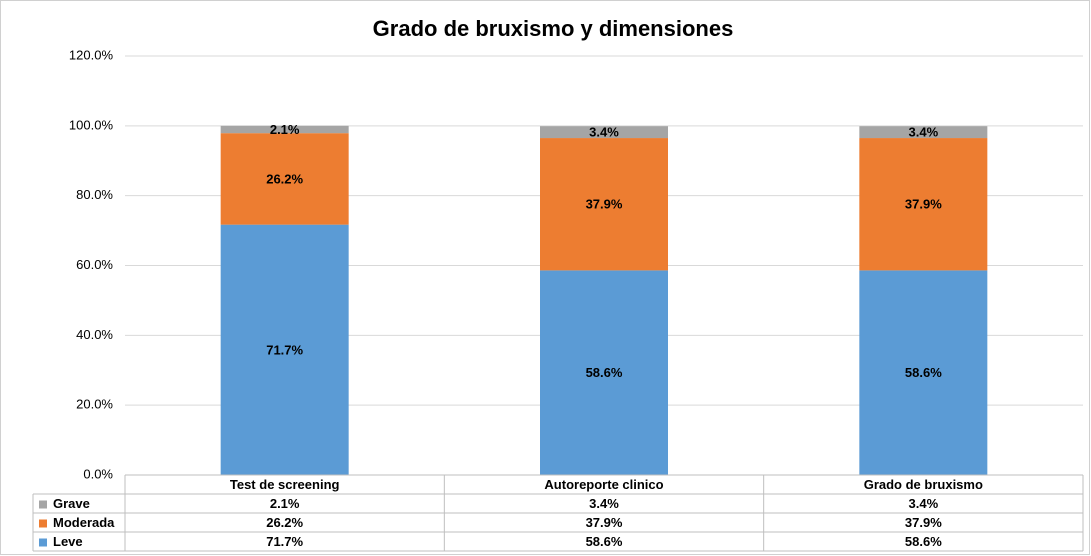 The width and height of the screenshot is (1091, 556). What do you see at coordinates (71, 503) in the screenshot?
I see `legend-label: Grave` at bounding box center [71, 503].